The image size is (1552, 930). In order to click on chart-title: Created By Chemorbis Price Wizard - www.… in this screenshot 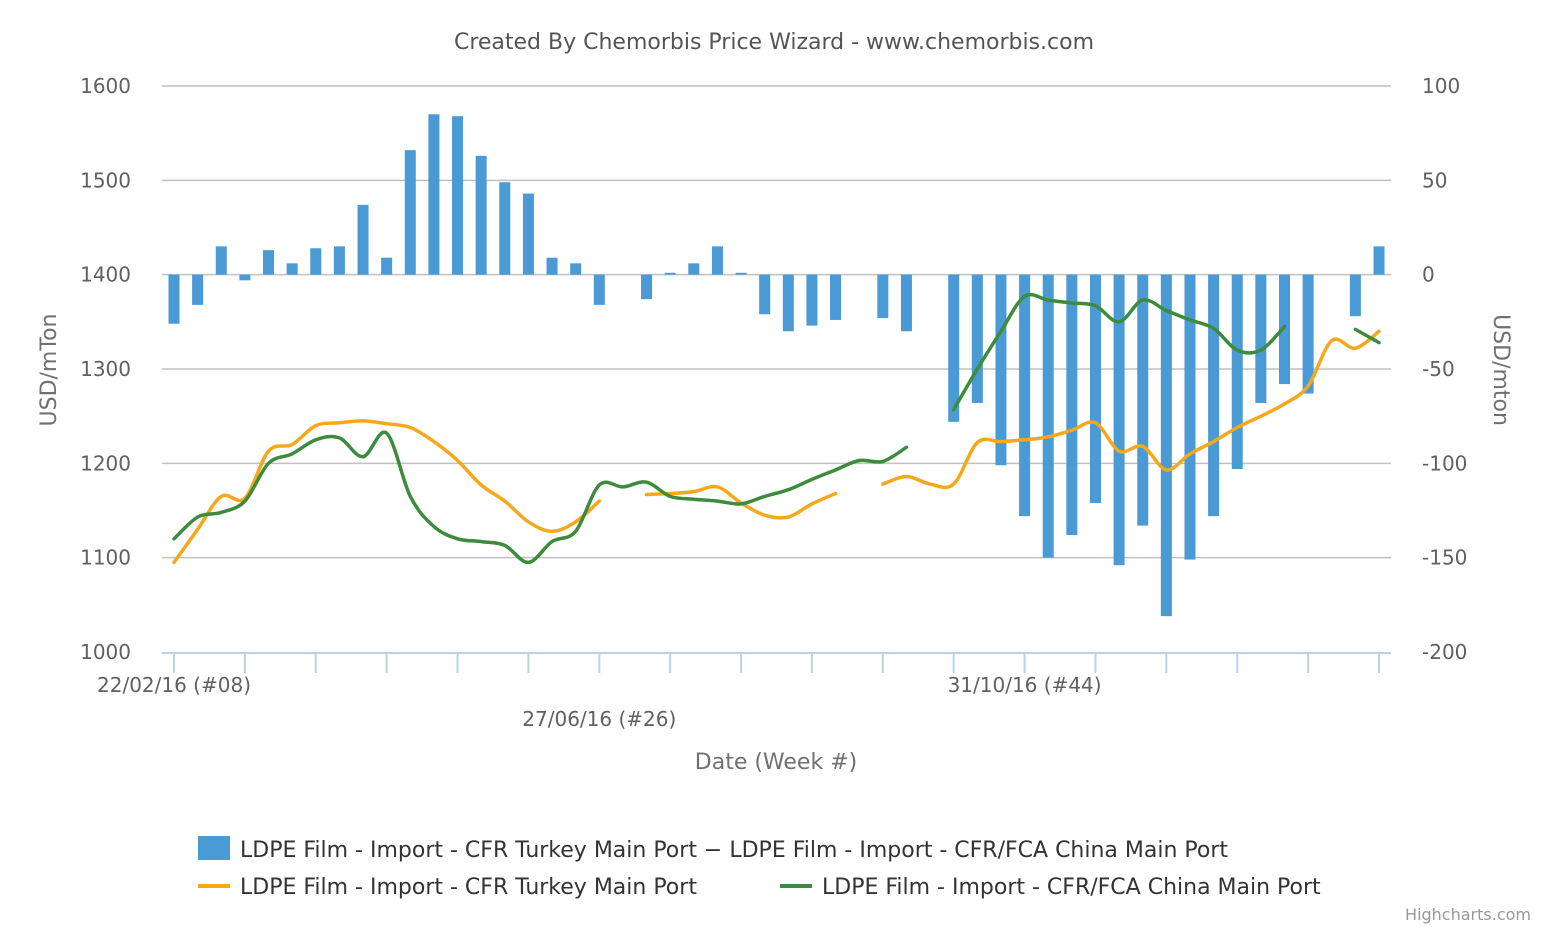, I will do `click(774, 42)`.